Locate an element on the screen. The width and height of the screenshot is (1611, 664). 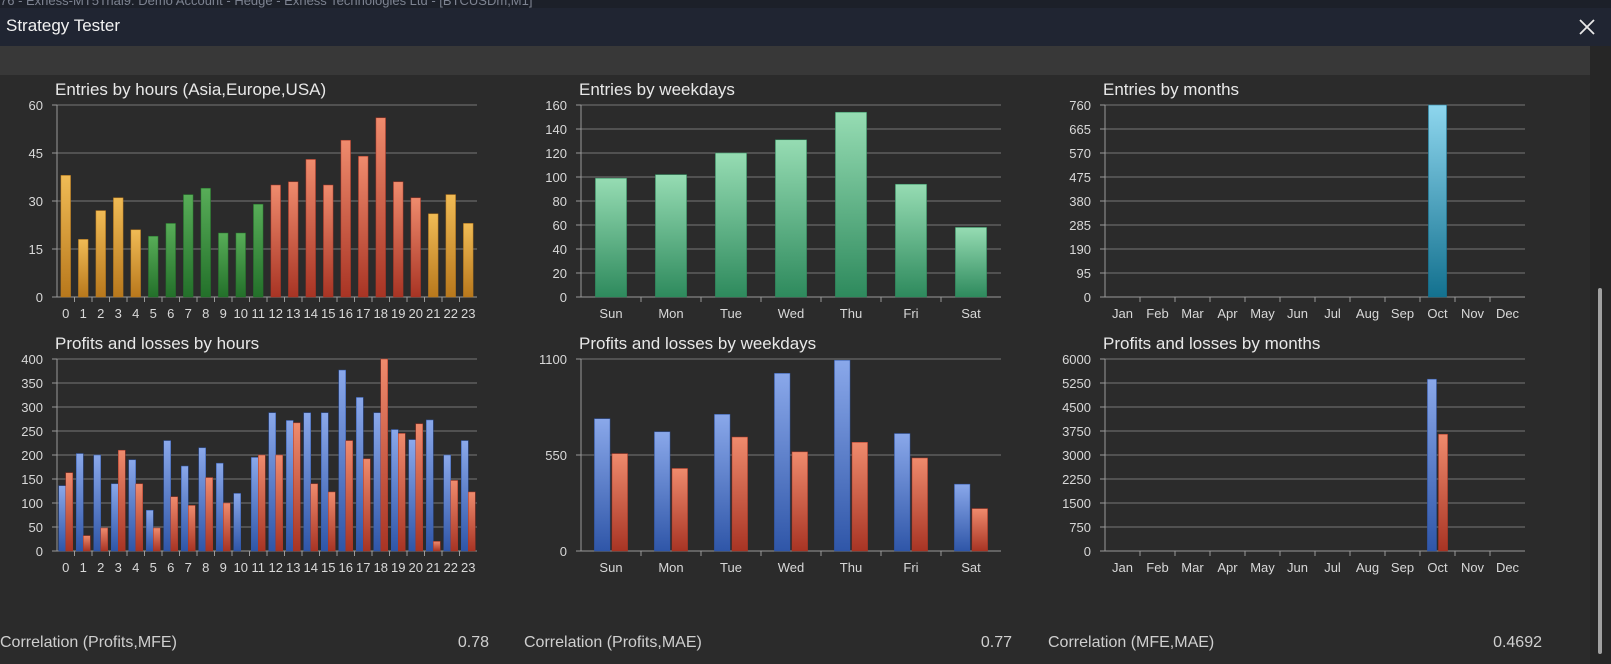
x-tick-label: Jan is located at coordinates (1122, 567).